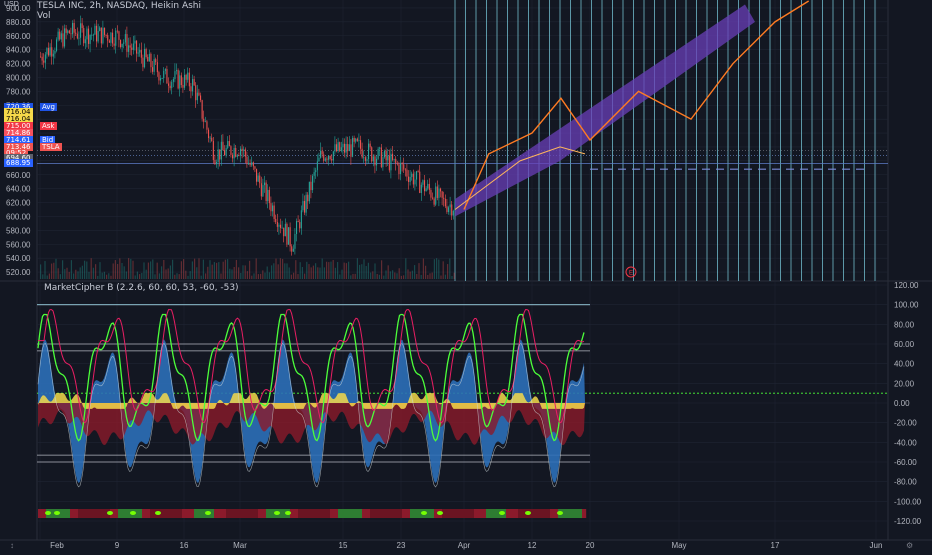  What do you see at coordinates (119, 6) in the screenshot?
I see `chart-symbol-title: TESLA INC, 2h, NASDAQ, Heikin Ashi` at bounding box center [119, 6].